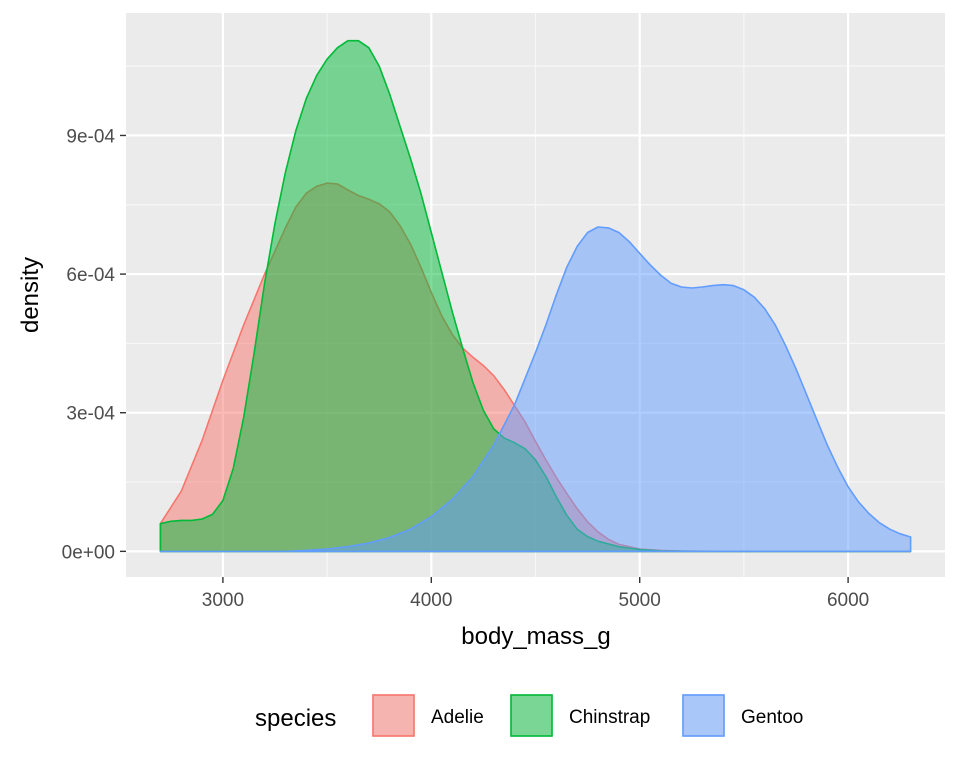  I want to click on y-tick-label: 9e-04, so click(90, 136).